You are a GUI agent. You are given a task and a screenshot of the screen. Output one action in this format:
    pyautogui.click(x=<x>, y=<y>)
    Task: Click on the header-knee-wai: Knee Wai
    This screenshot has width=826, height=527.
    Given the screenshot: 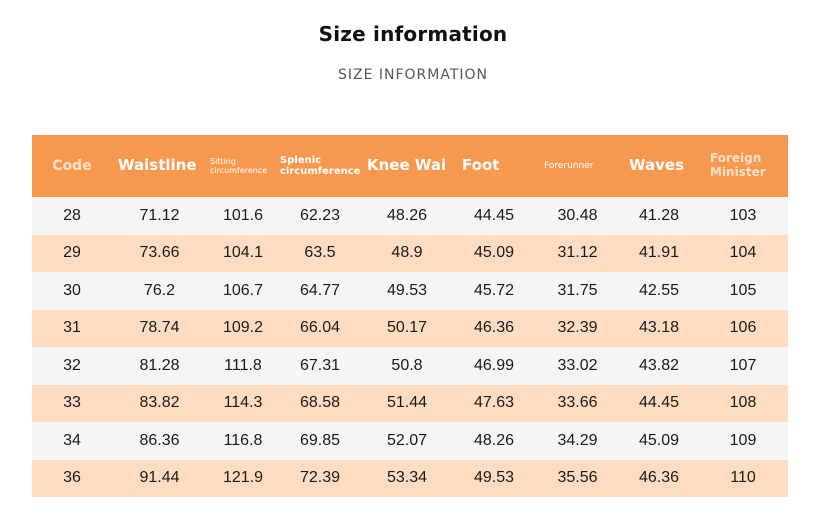 What is the action you would take?
    pyautogui.click(x=407, y=166)
    